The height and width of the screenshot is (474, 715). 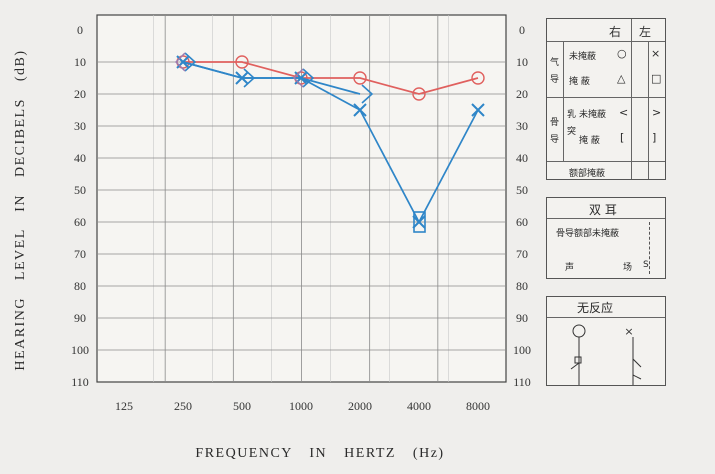 I want to click on y-tick-label-left: 40, so click(x=80, y=158).